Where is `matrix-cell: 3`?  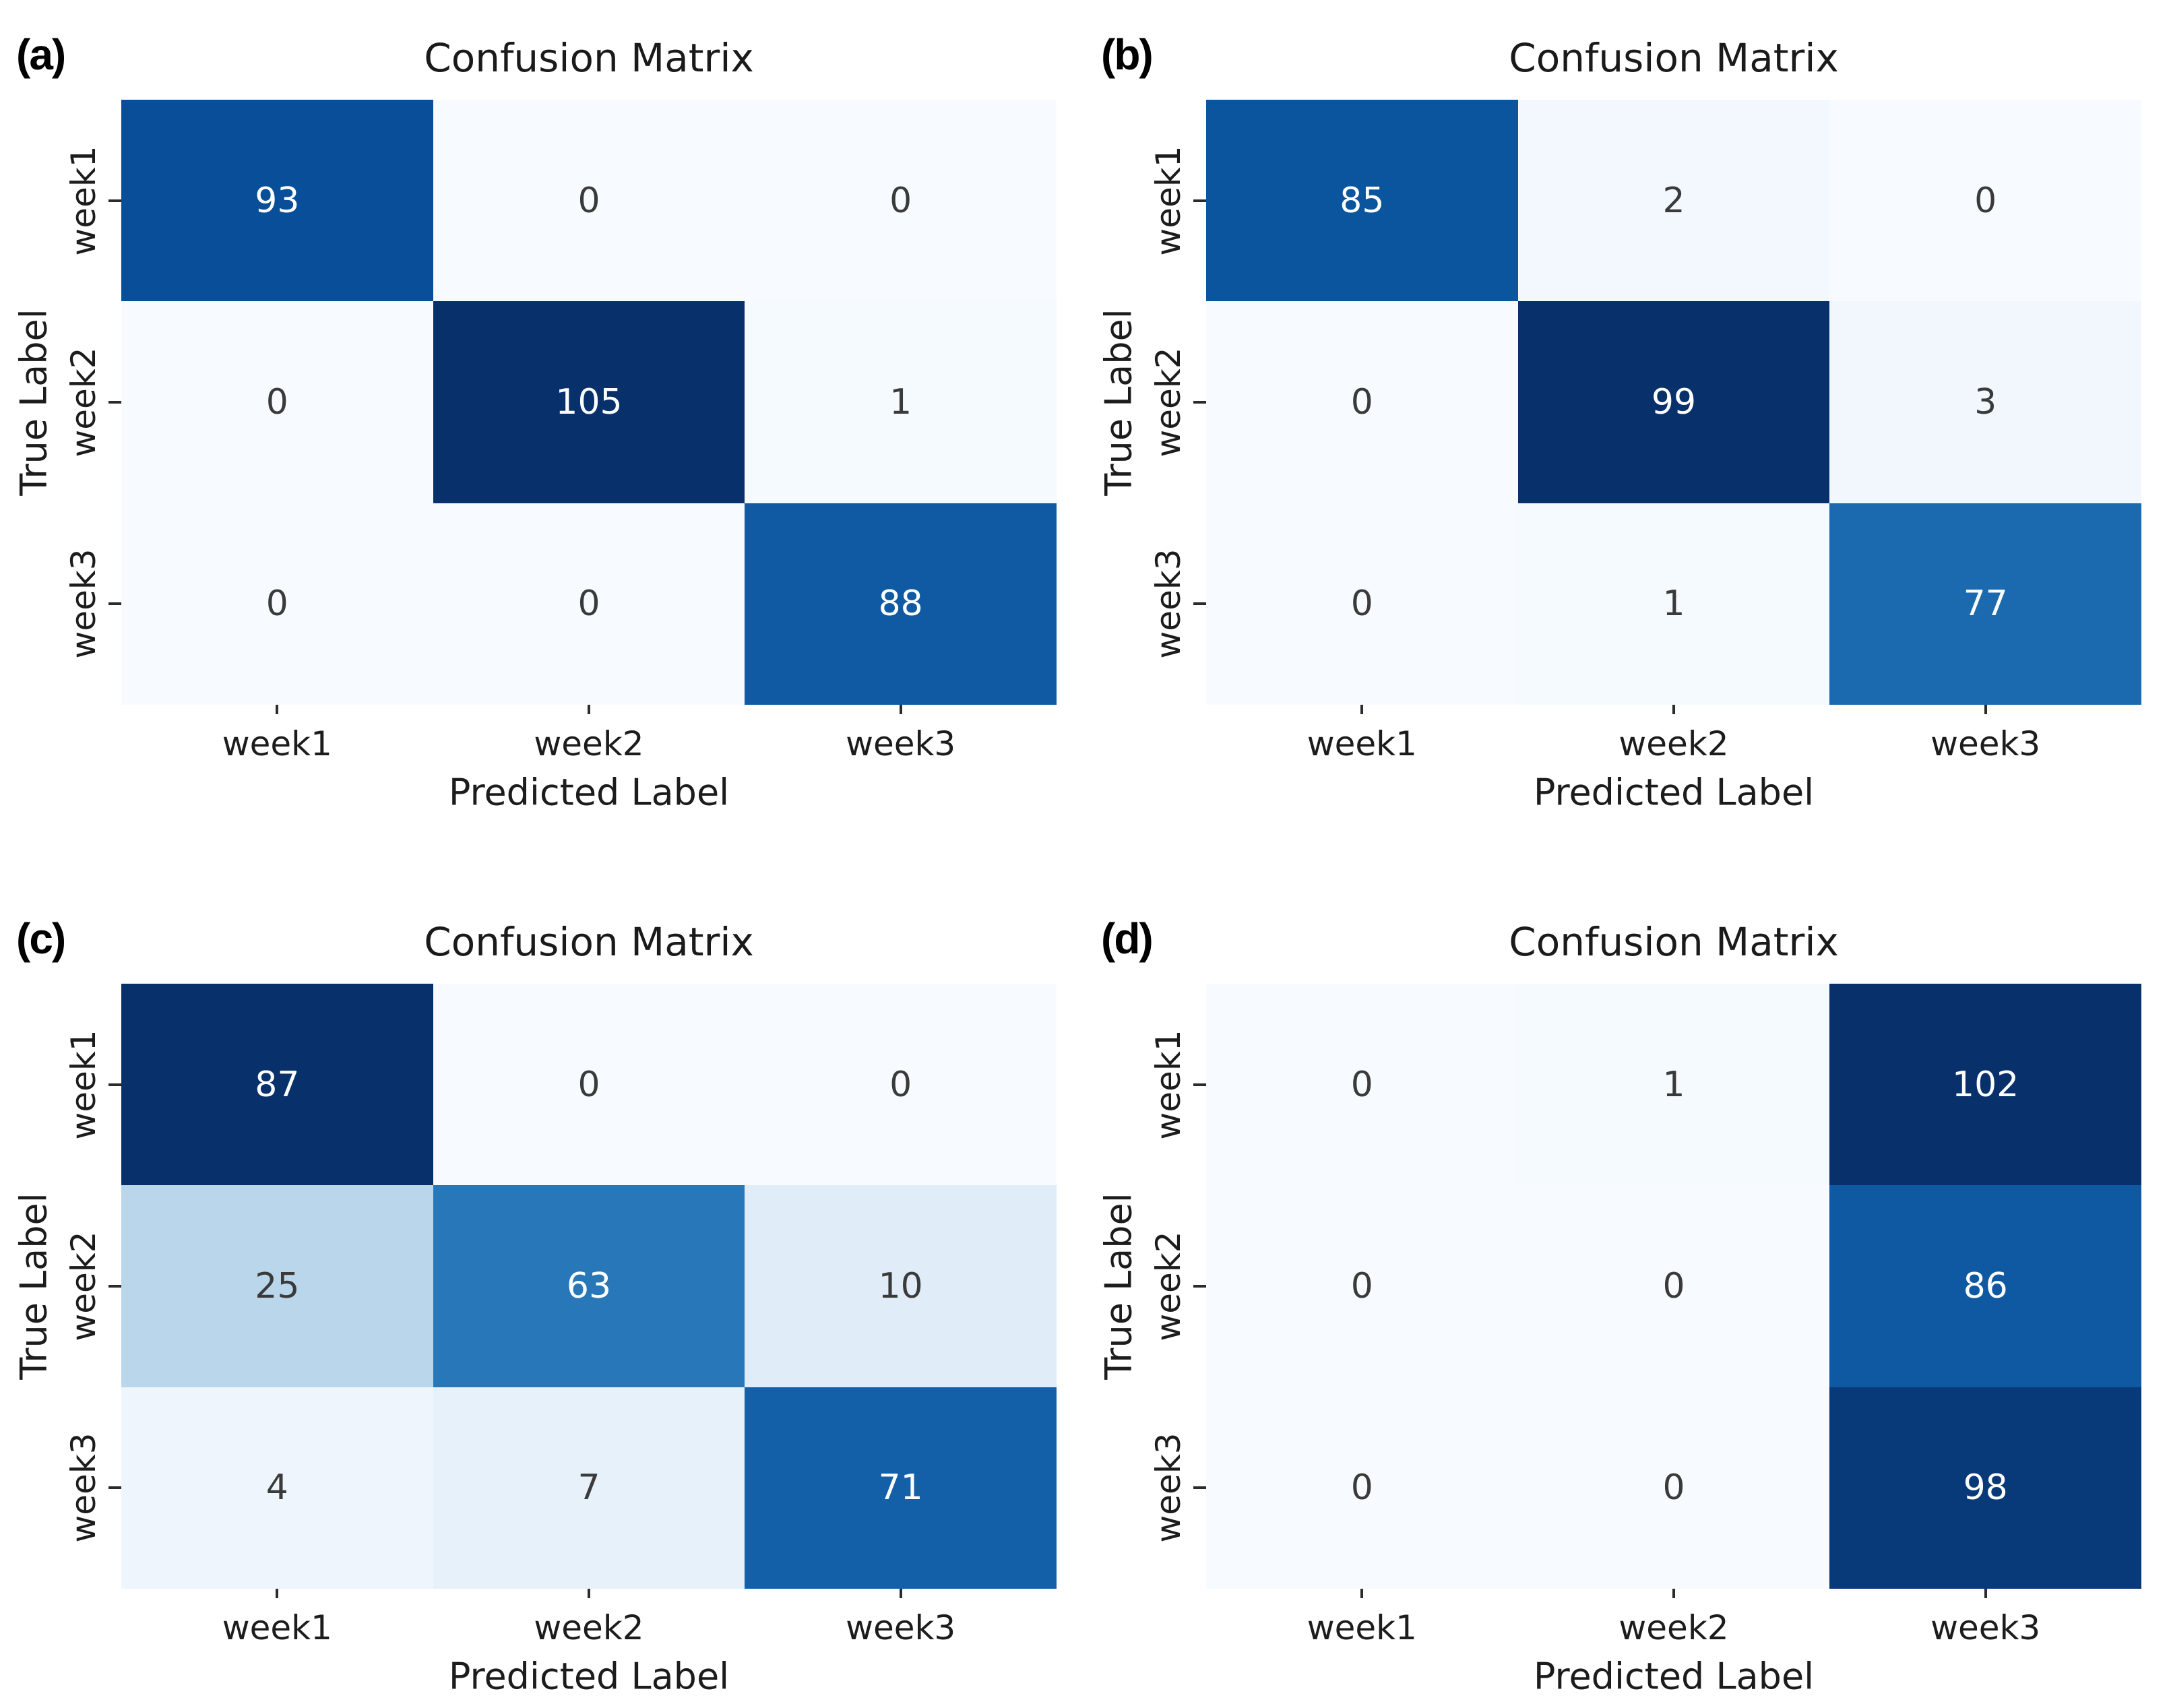 matrix-cell: 3 is located at coordinates (1985, 402).